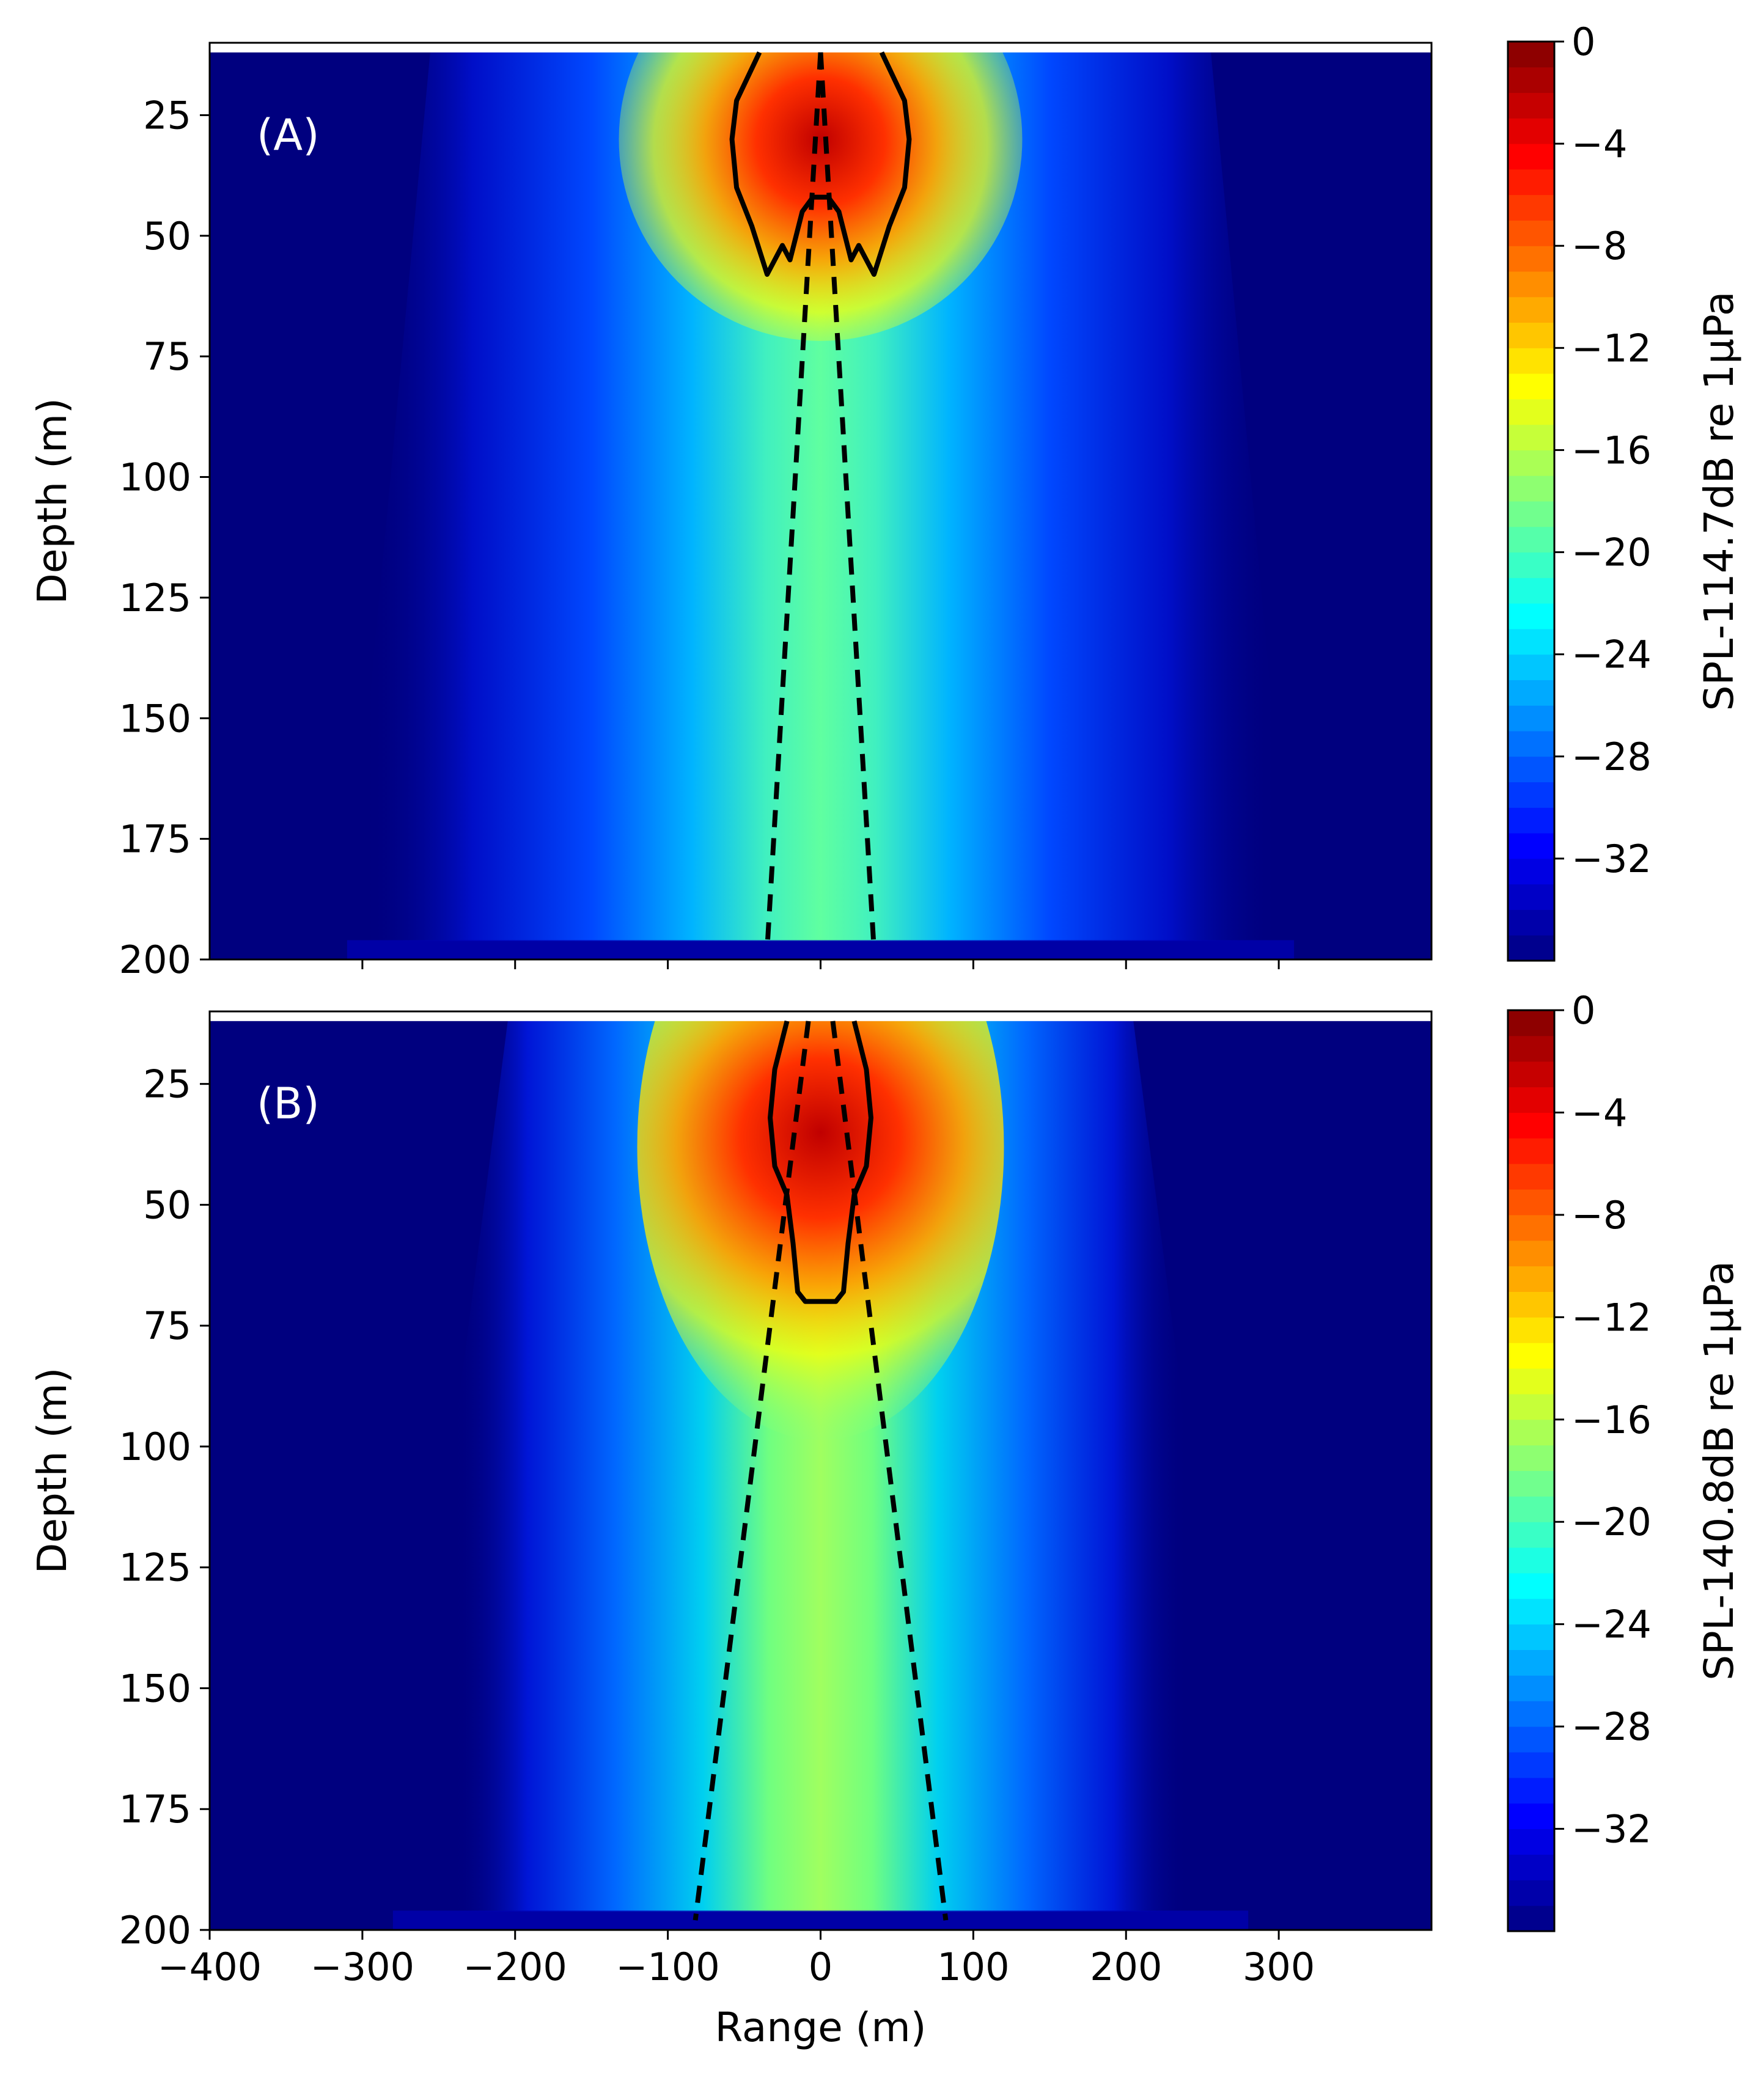 This screenshot has height=2087, width=1764. Describe the element at coordinates (1611, 1317) in the screenshot. I see `colorbar-tick-label: −12` at that location.